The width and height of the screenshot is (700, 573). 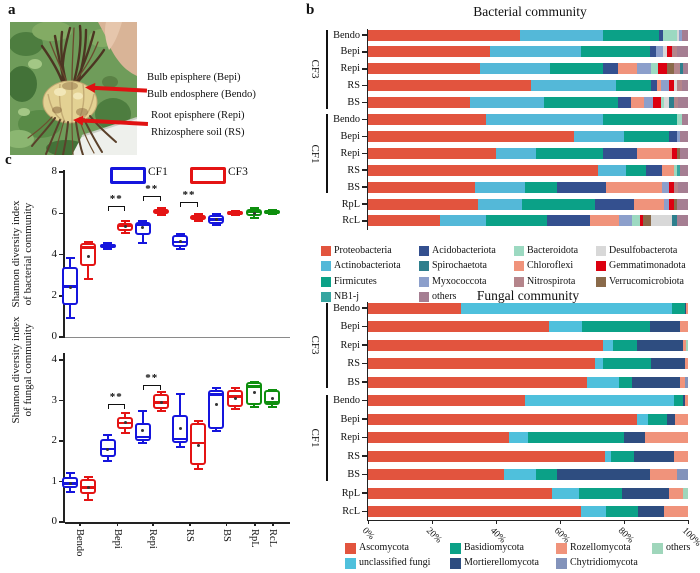 What do you see at coordinates (455, 563) in the screenshot?
I see `legend-swatch-mortierellomycota` at bounding box center [455, 563].